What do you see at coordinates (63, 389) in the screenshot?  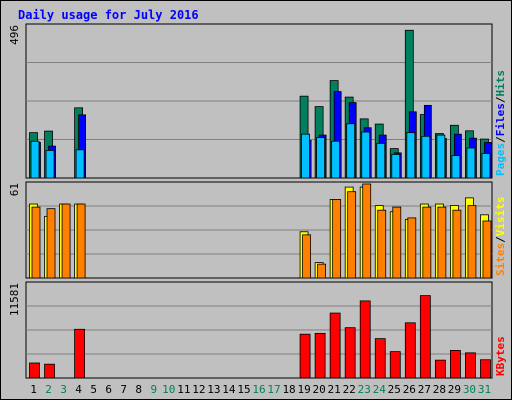 I see `day-label: 3` at bounding box center [63, 389].